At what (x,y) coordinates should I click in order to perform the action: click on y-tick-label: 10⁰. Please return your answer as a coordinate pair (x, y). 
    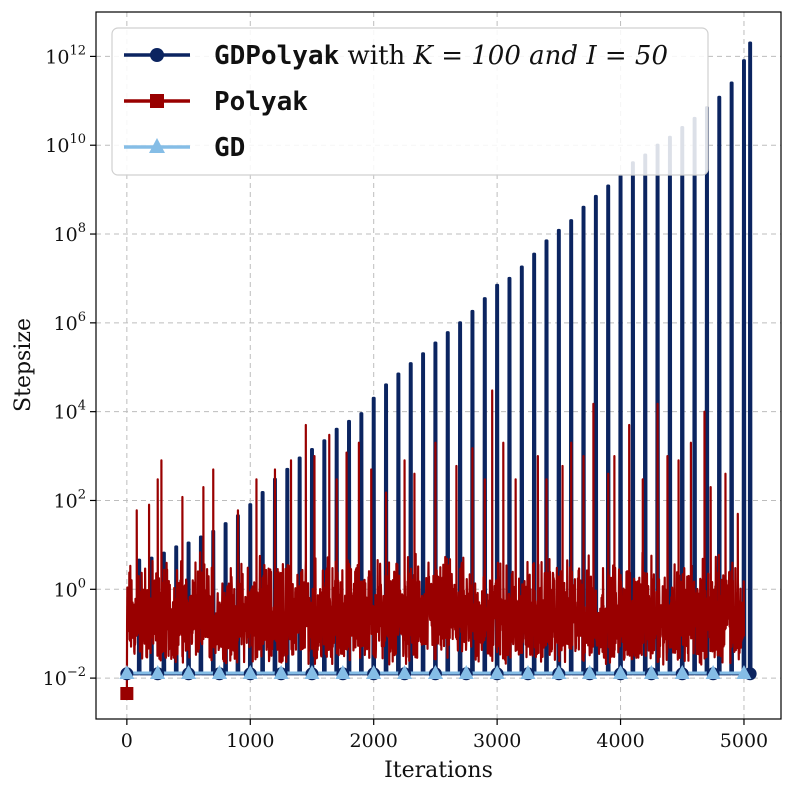
    Looking at the image, I should click on (70, 588).